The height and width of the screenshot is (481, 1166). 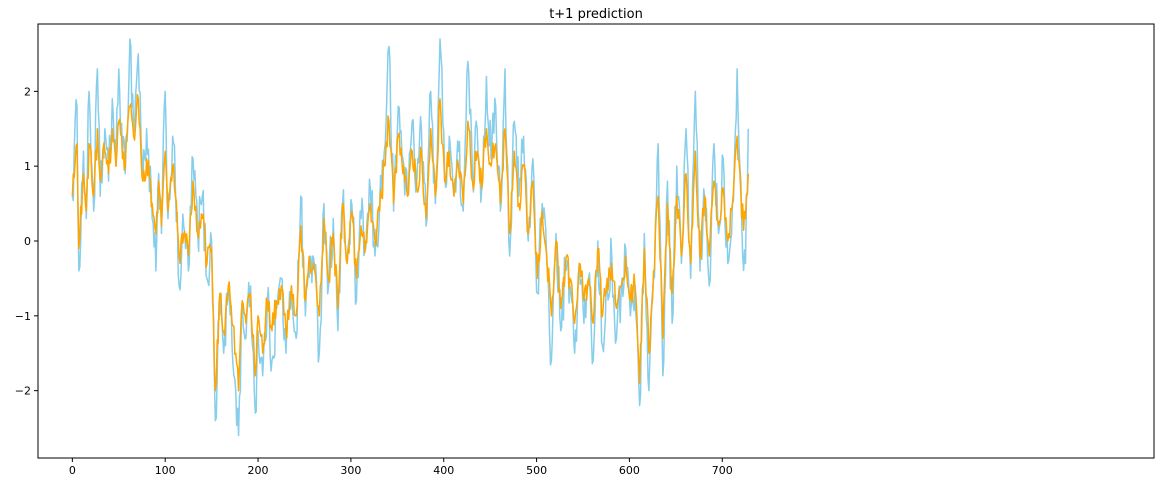 I want to click on x-tick-label: 200, so click(x=258, y=470).